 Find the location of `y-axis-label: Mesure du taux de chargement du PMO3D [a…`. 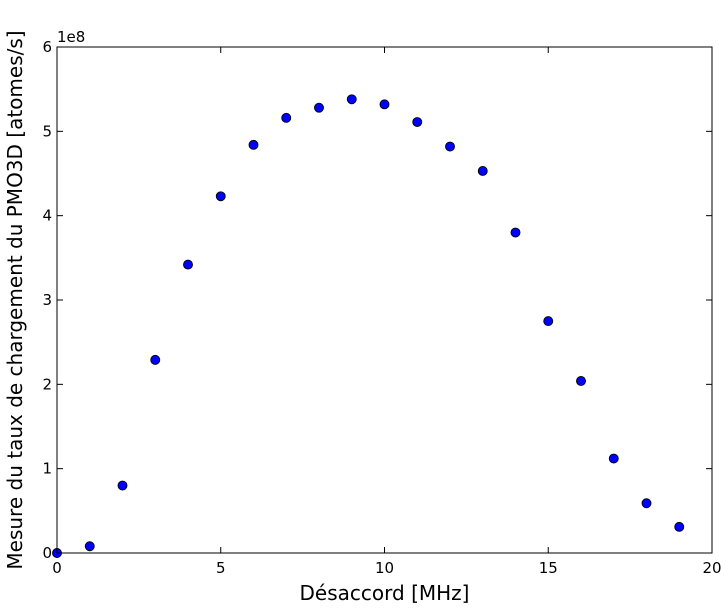

y-axis-label: Mesure du taux de chargement du PMO3D [a… is located at coordinates (15, 299).